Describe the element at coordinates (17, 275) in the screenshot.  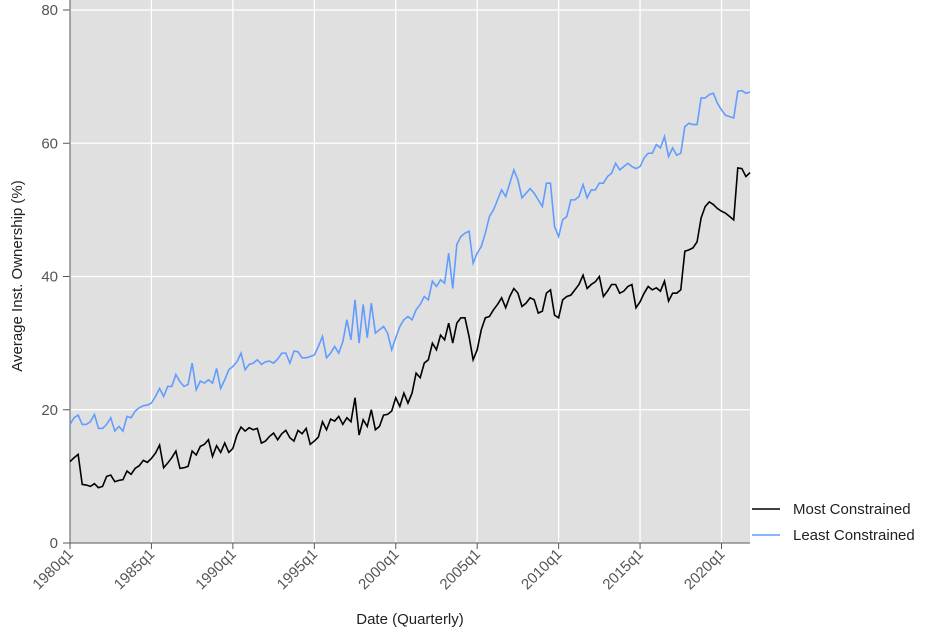
I see `y-axis-title: Average Inst. Ownership (%)` at that location.